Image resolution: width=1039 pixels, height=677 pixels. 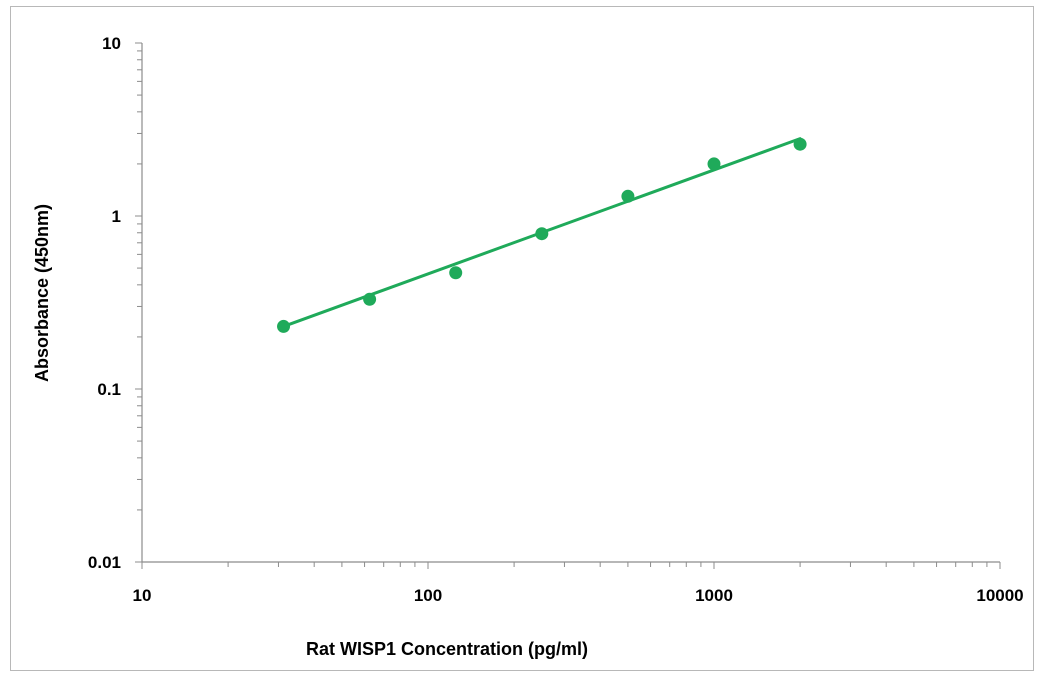 What do you see at coordinates (111, 43) in the screenshot?
I see `y-tick-label: 10` at bounding box center [111, 43].